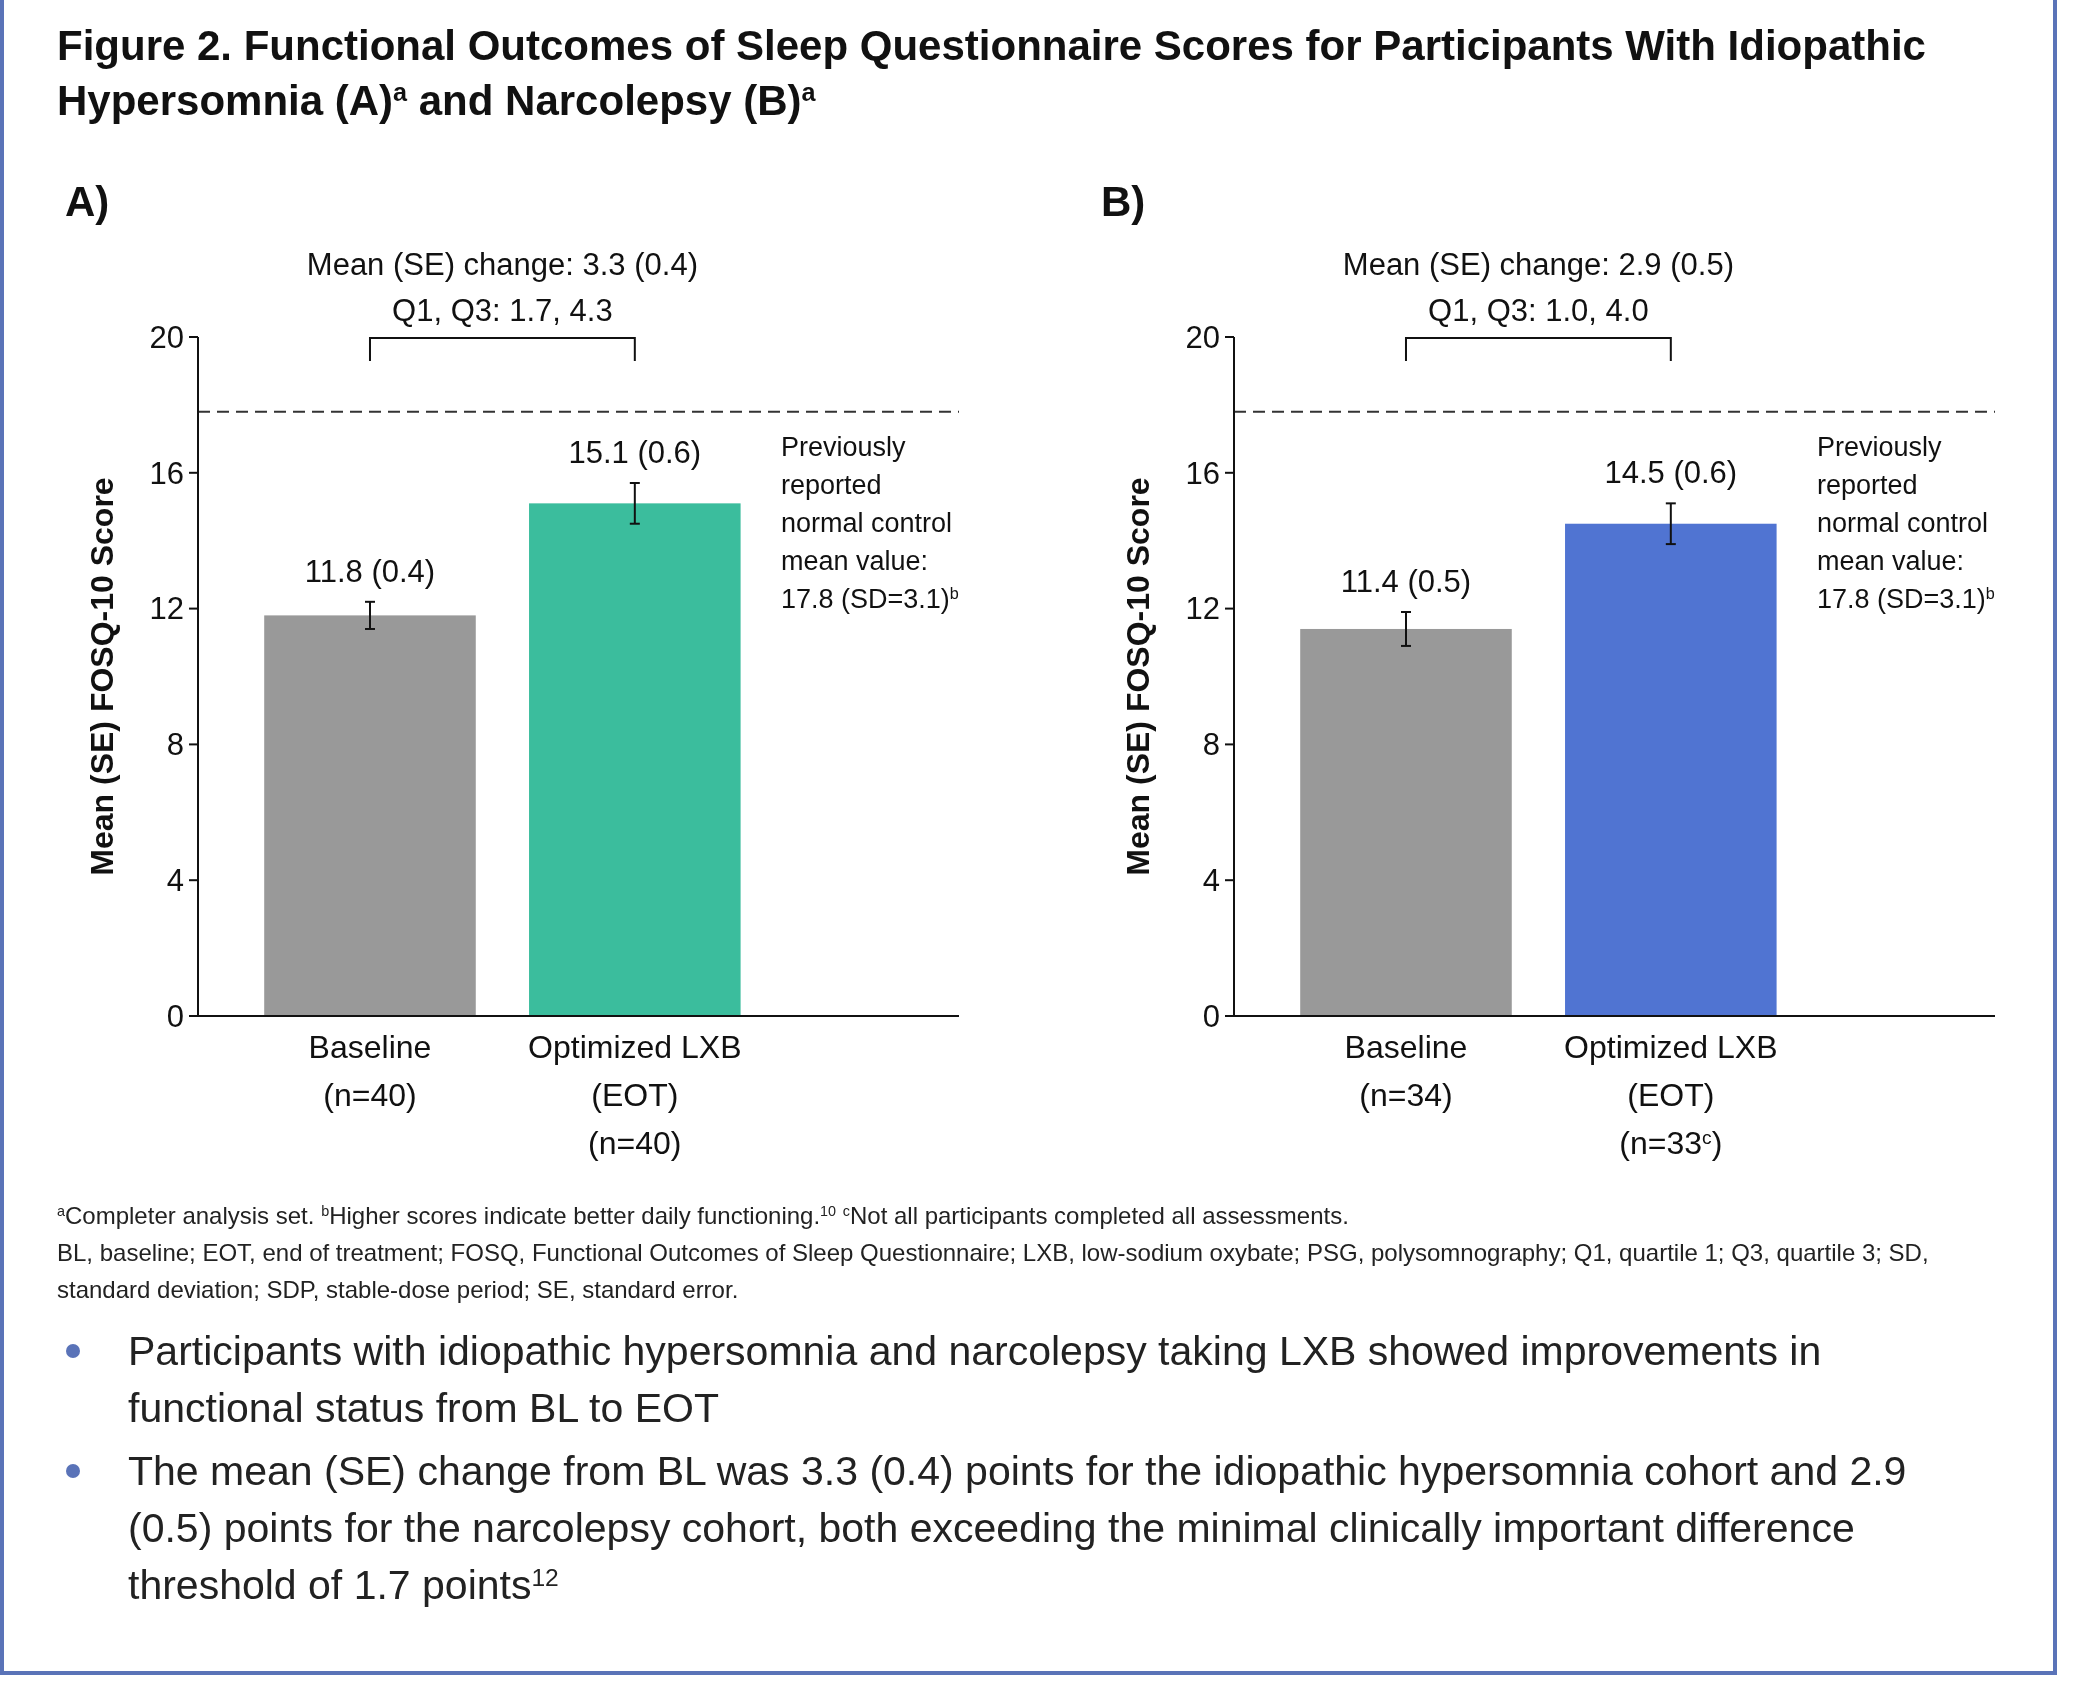 The height and width of the screenshot is (1681, 2075). What do you see at coordinates (1017, 1528) in the screenshot?
I see `text: The mean (SE) change from BL was 3.3 (0.4) points for the idiopathic hypersomnia cohort and 2.9 (0.5) points for the narcolepsy cohort, both exceeding the minimal clinically important difference threshold of 1.7 points$^{12}$` at bounding box center [1017, 1528].